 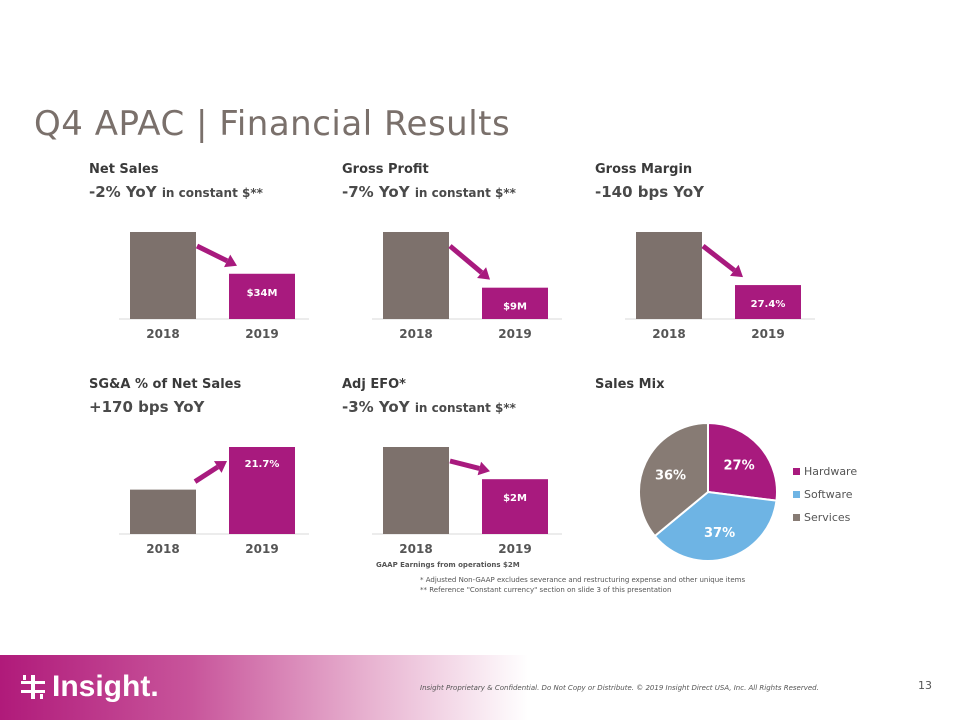 What do you see at coordinates (448, 565) in the screenshot?
I see `gaap-note: GAAP Earnings from operations $2M` at bounding box center [448, 565].